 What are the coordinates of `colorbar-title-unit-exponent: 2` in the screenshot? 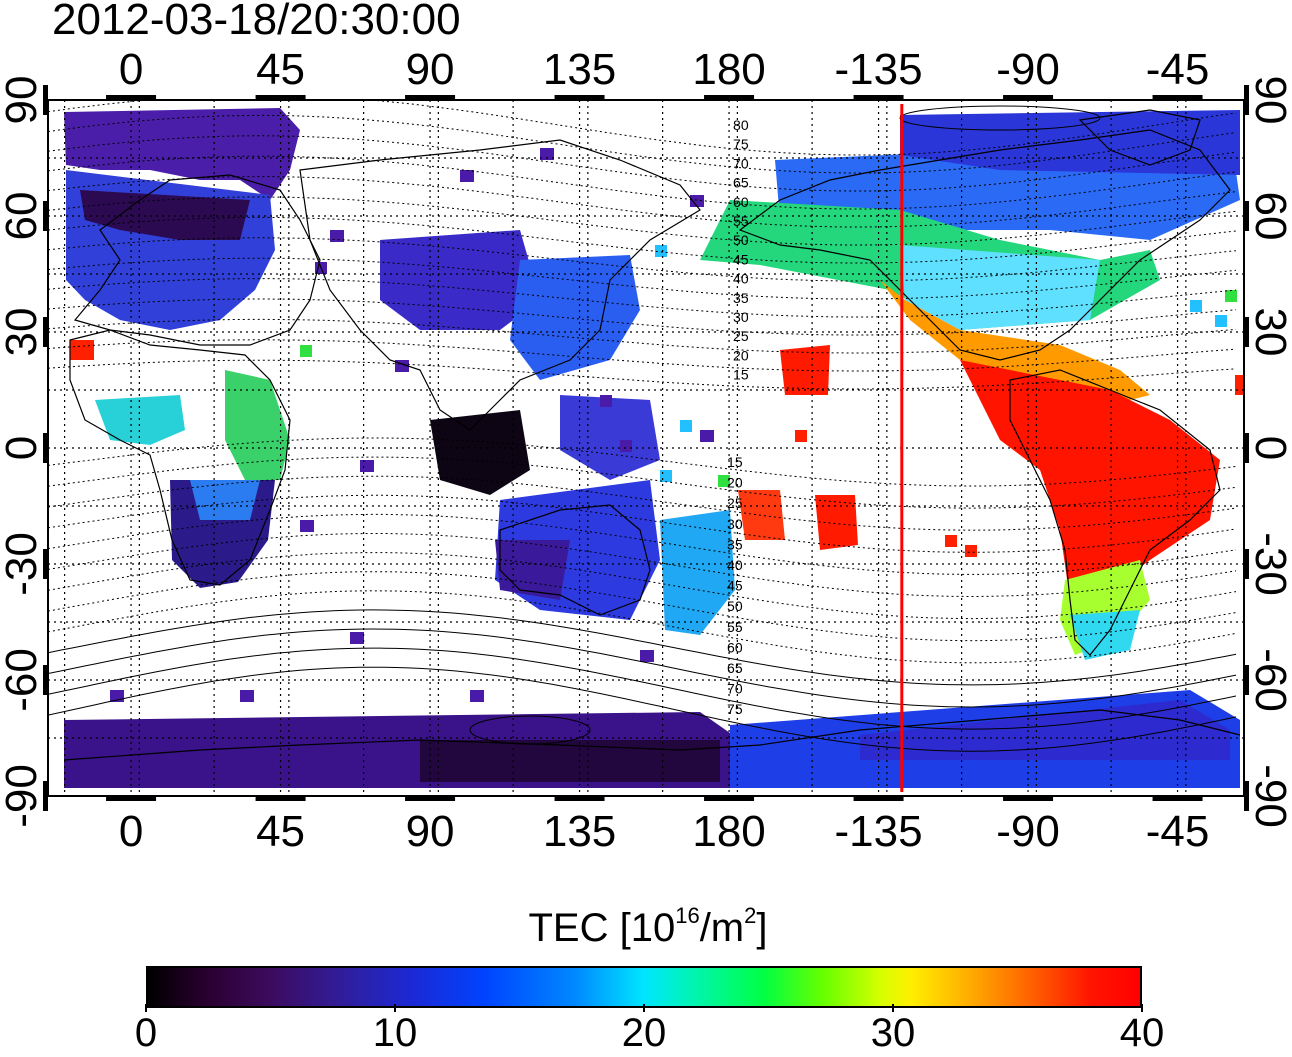 It's located at (750, 915).